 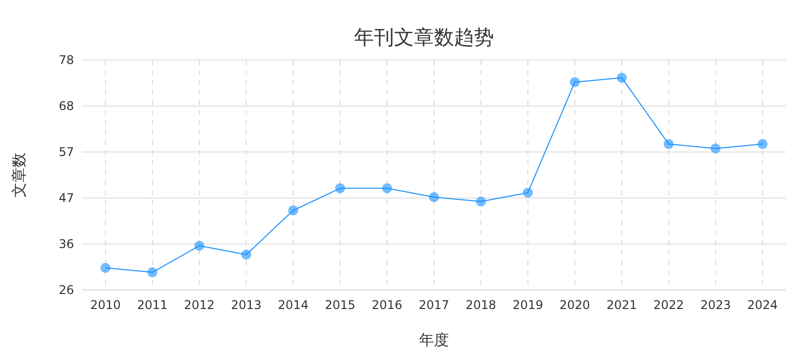 I want to click on y-tick-label: 68, so click(x=66, y=106).